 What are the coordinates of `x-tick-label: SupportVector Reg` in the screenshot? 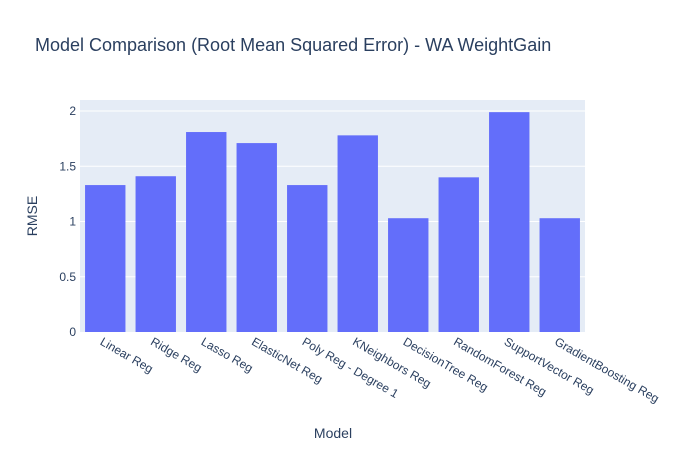 It's located at (549, 365).